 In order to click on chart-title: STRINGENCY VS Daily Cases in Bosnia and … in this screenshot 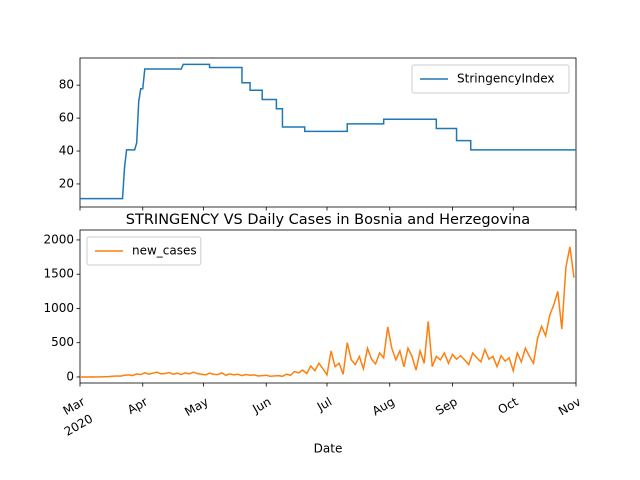, I will do `click(328, 220)`.